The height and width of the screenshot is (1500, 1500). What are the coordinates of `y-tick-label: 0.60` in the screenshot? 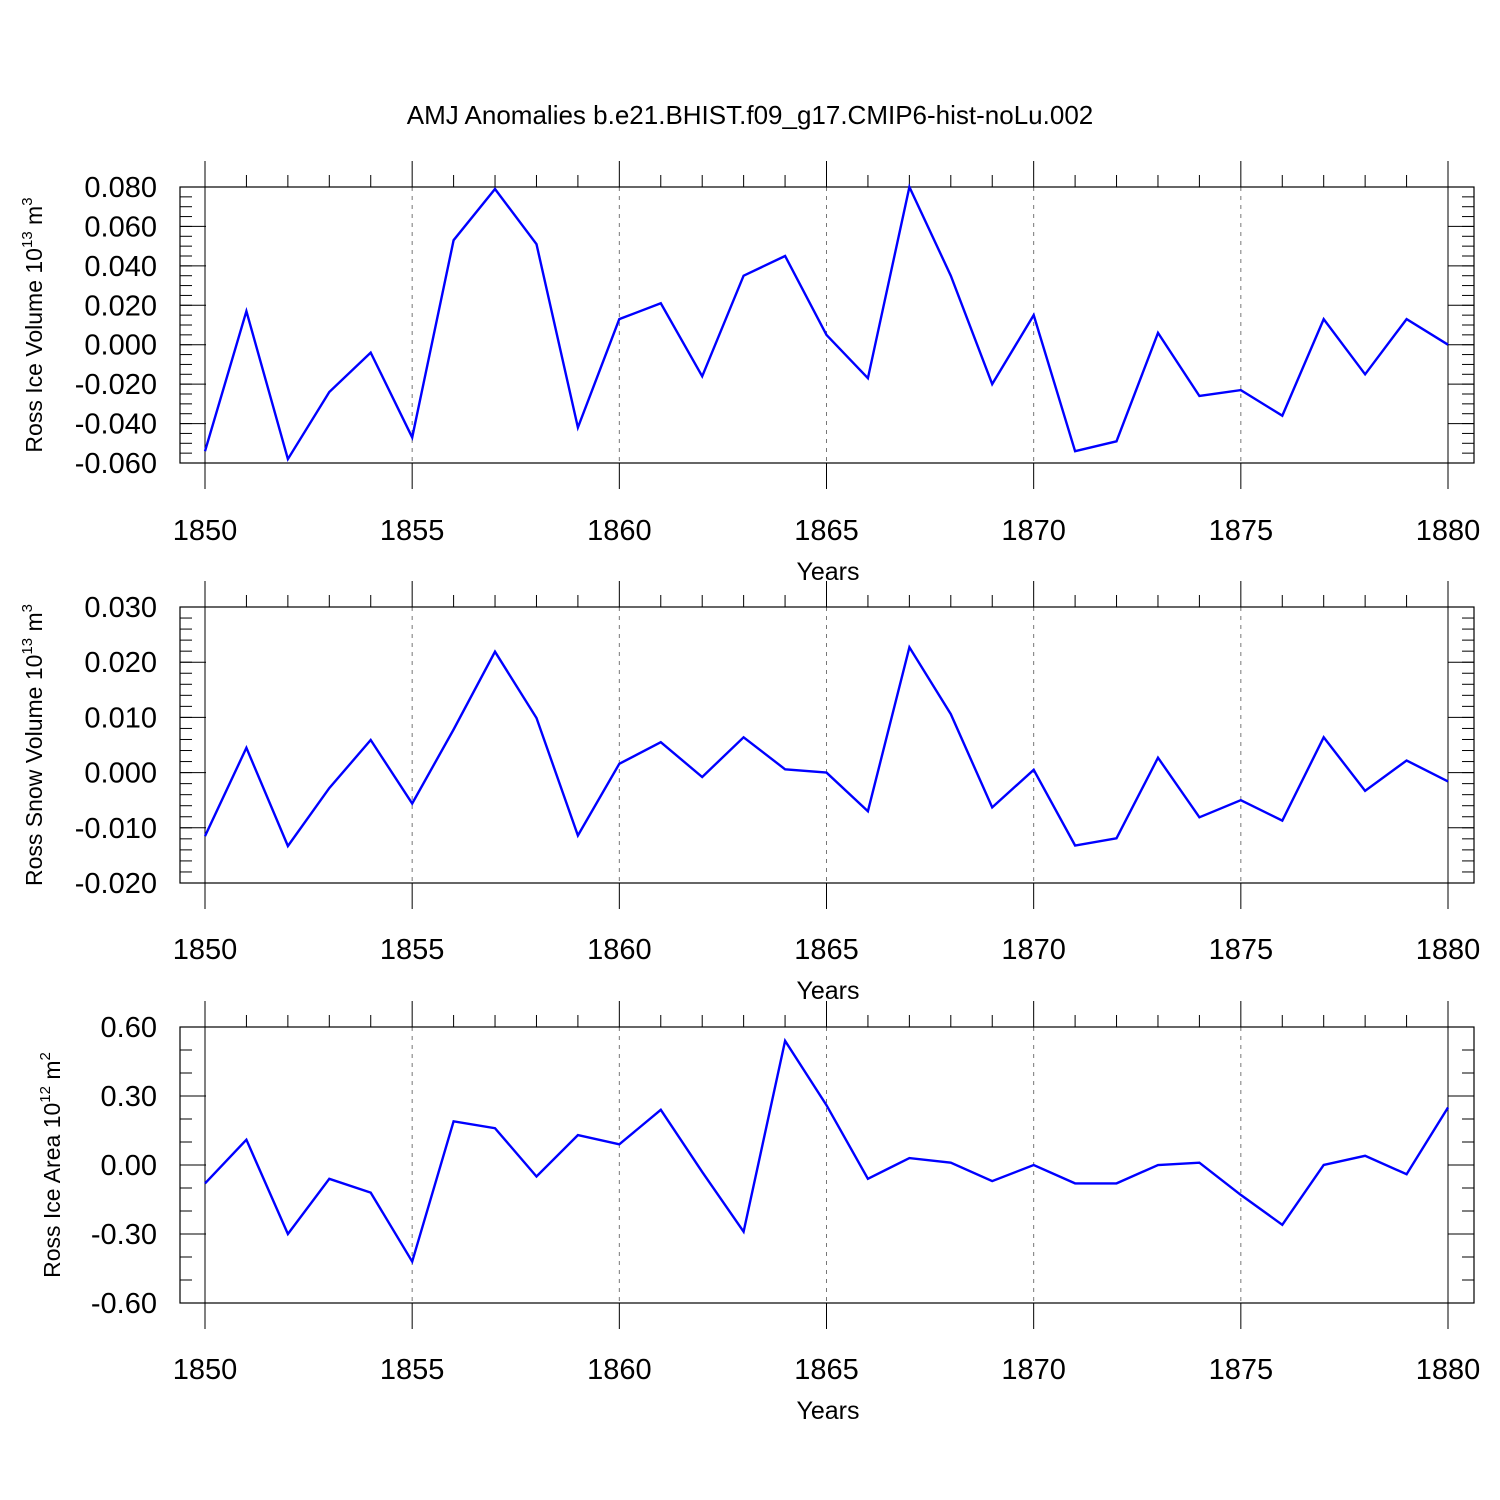 It's located at (129, 1028).